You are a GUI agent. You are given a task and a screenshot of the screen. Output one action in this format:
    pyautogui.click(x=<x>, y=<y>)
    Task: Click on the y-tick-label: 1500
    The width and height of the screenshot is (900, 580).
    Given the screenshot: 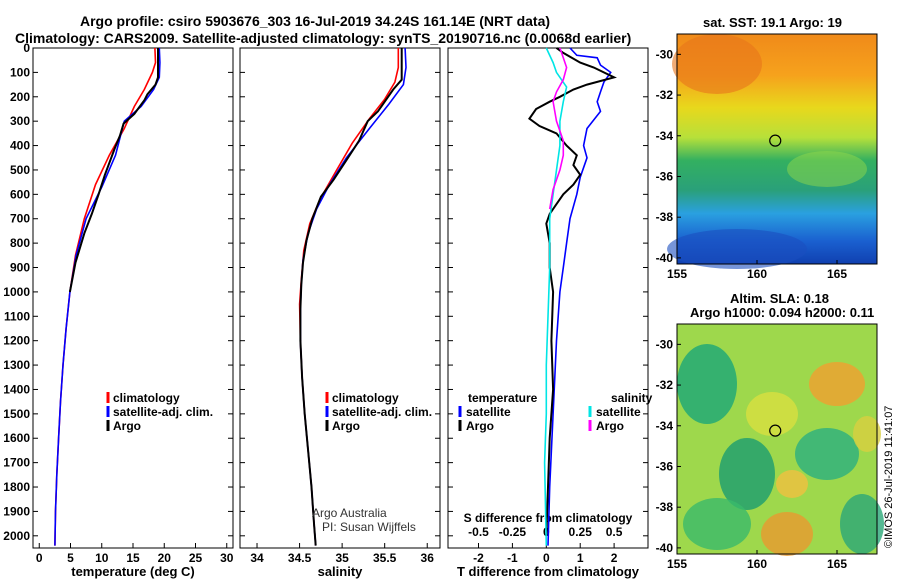 What is the action you would take?
    pyautogui.click(x=16, y=414)
    